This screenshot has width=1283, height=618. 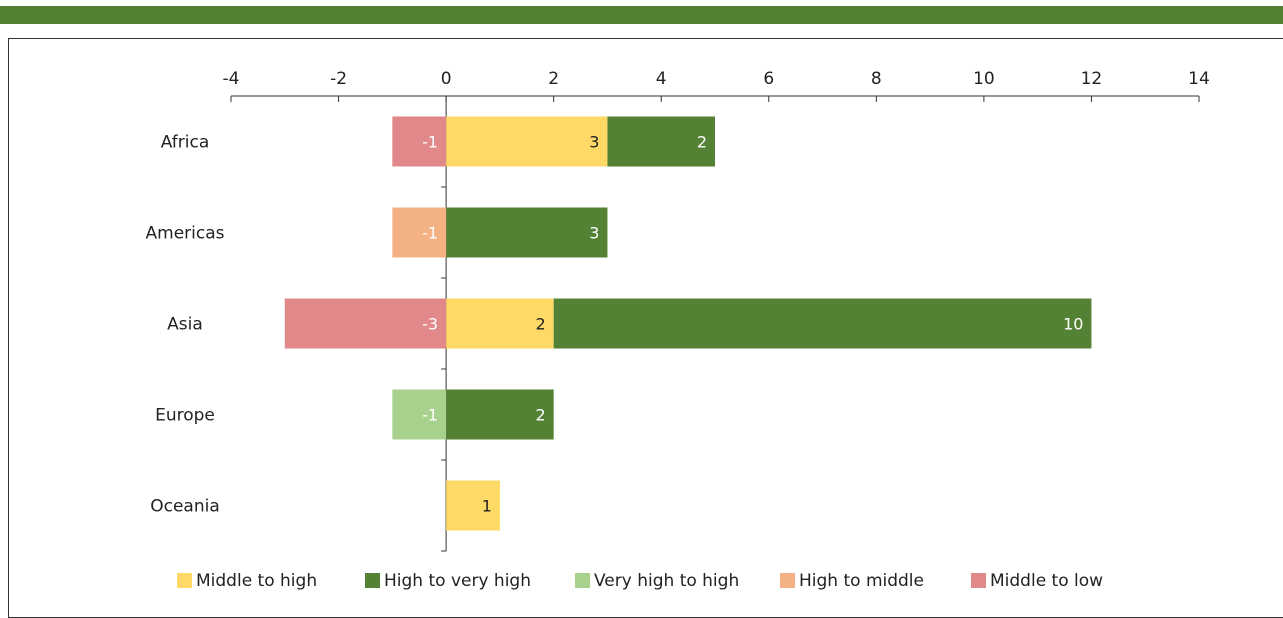 I want to click on x-tick-label: 4, so click(x=661, y=79).